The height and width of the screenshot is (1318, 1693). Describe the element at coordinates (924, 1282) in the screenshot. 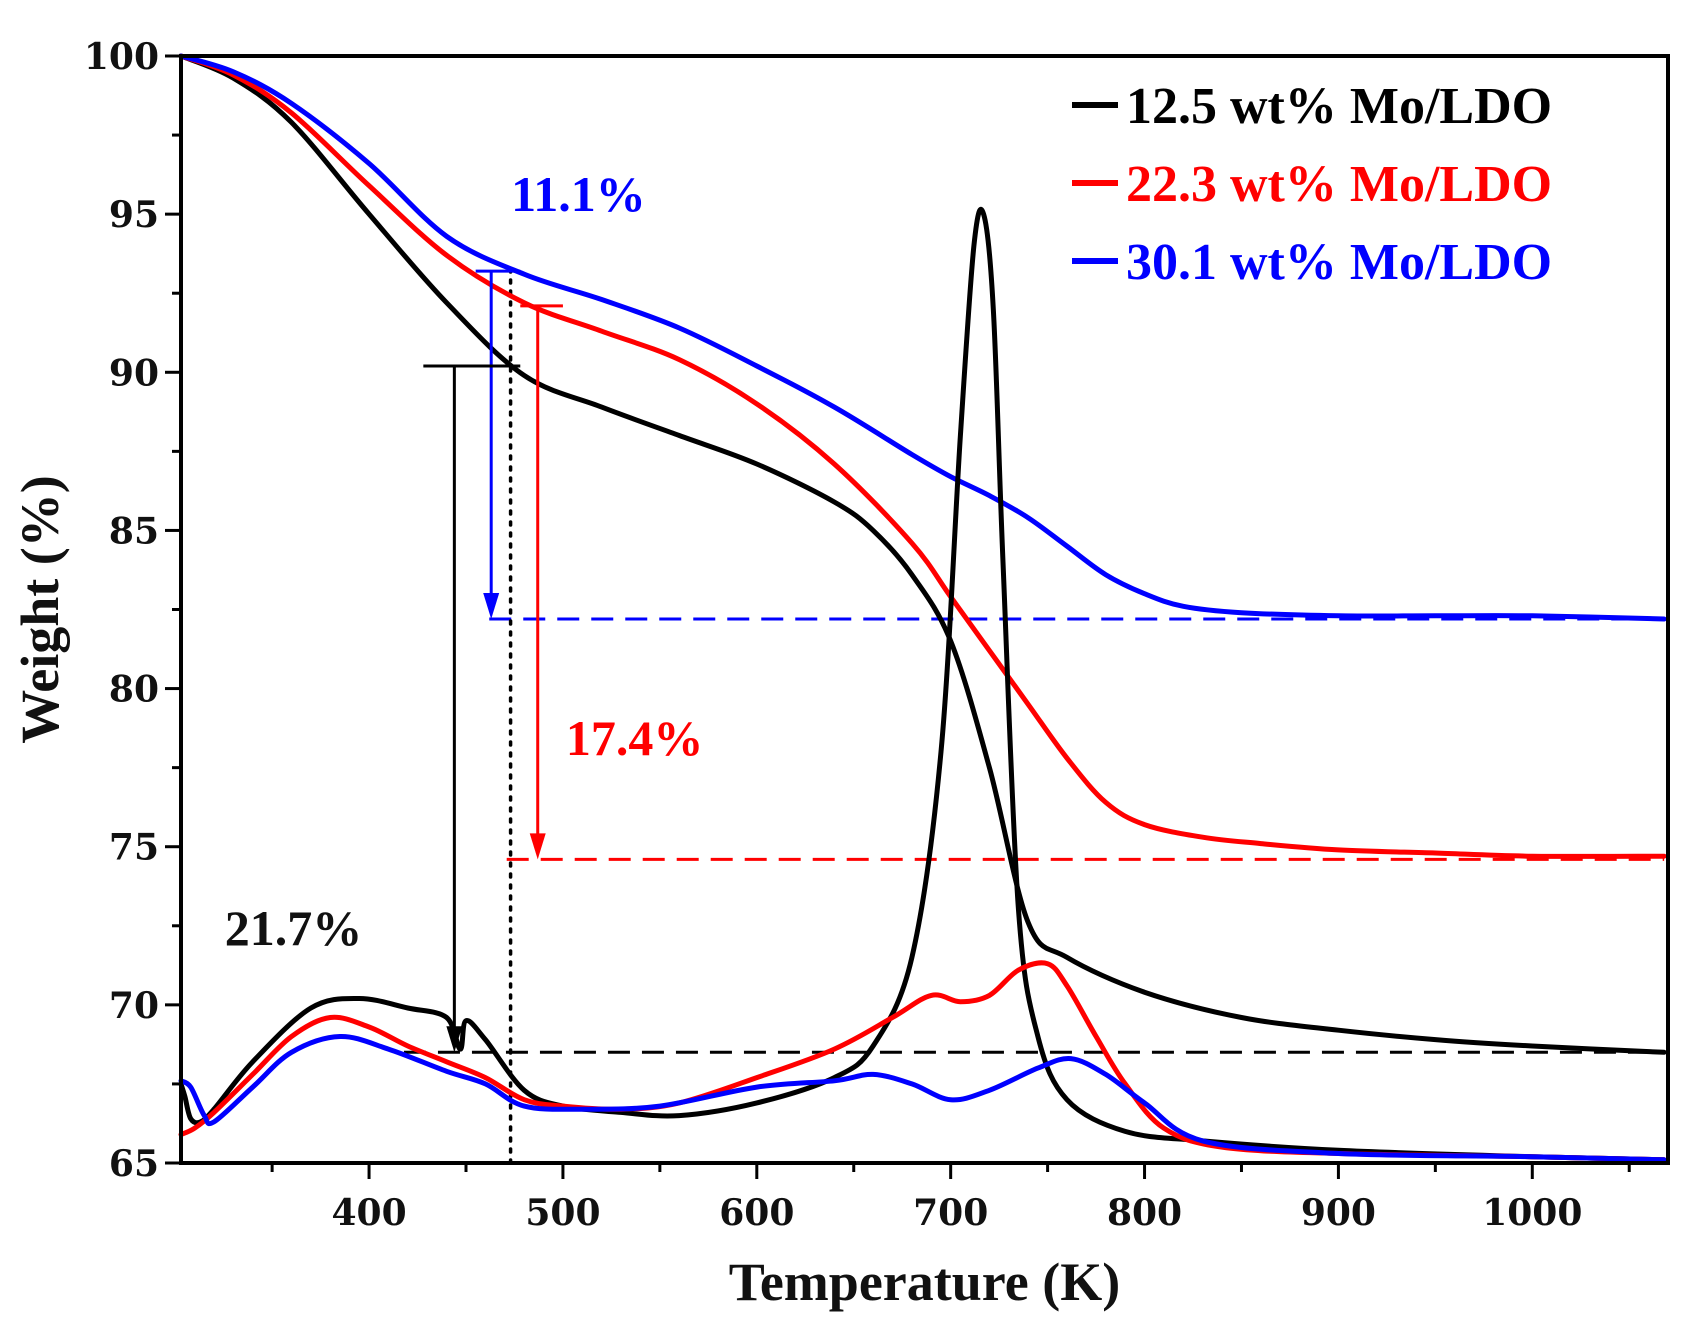

I see `x-axis-label: Temperature (K)` at that location.